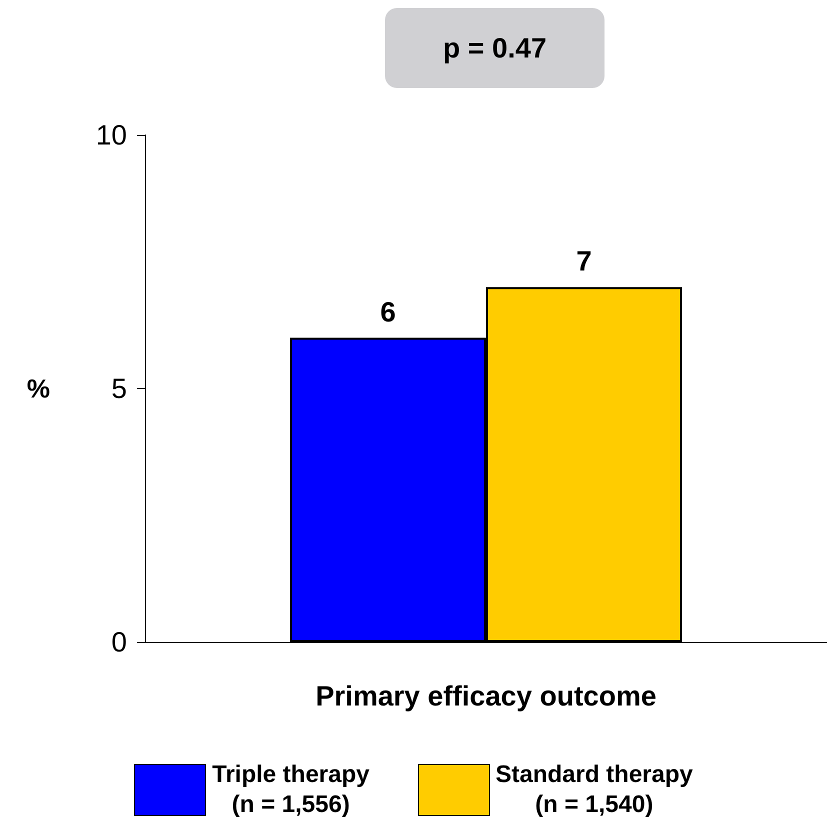  I want to click on y-axis-title: %, so click(38, 389).